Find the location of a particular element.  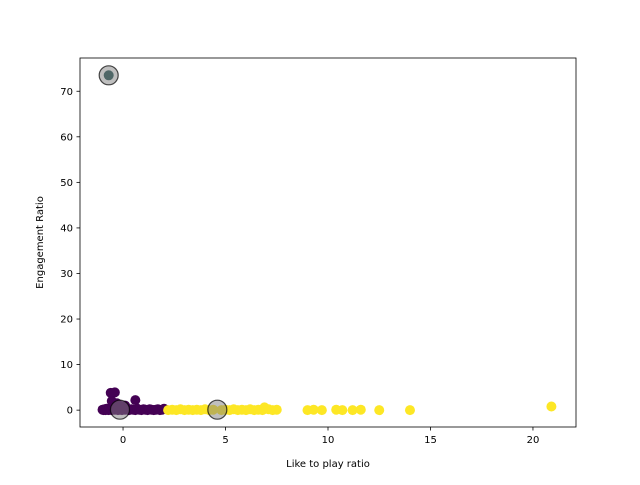

x-axis: 0 5 10 15 20 is located at coordinates (329, 436).